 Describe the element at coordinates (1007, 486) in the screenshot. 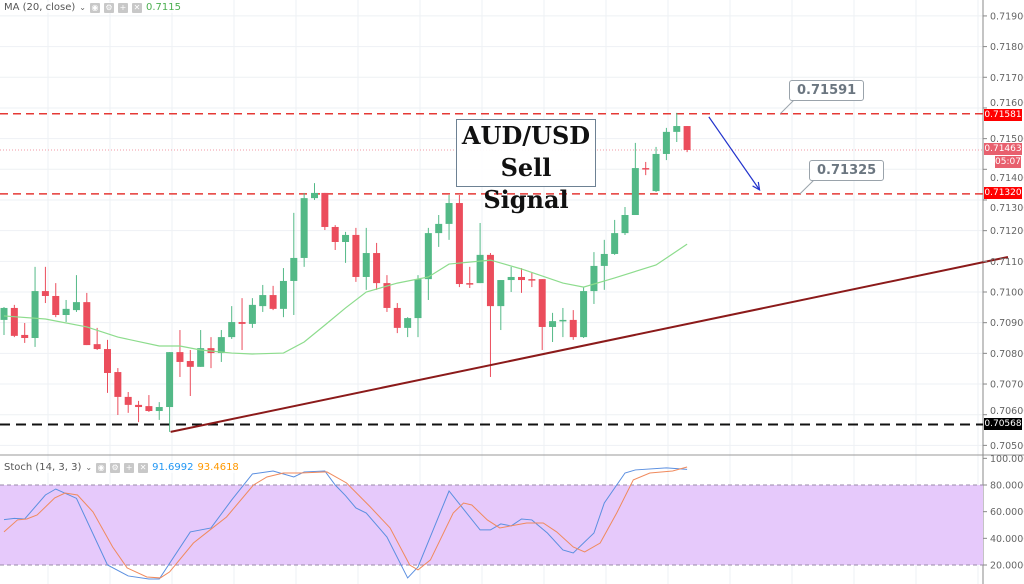

I see `stoch-tick-label: 80.0000` at that location.